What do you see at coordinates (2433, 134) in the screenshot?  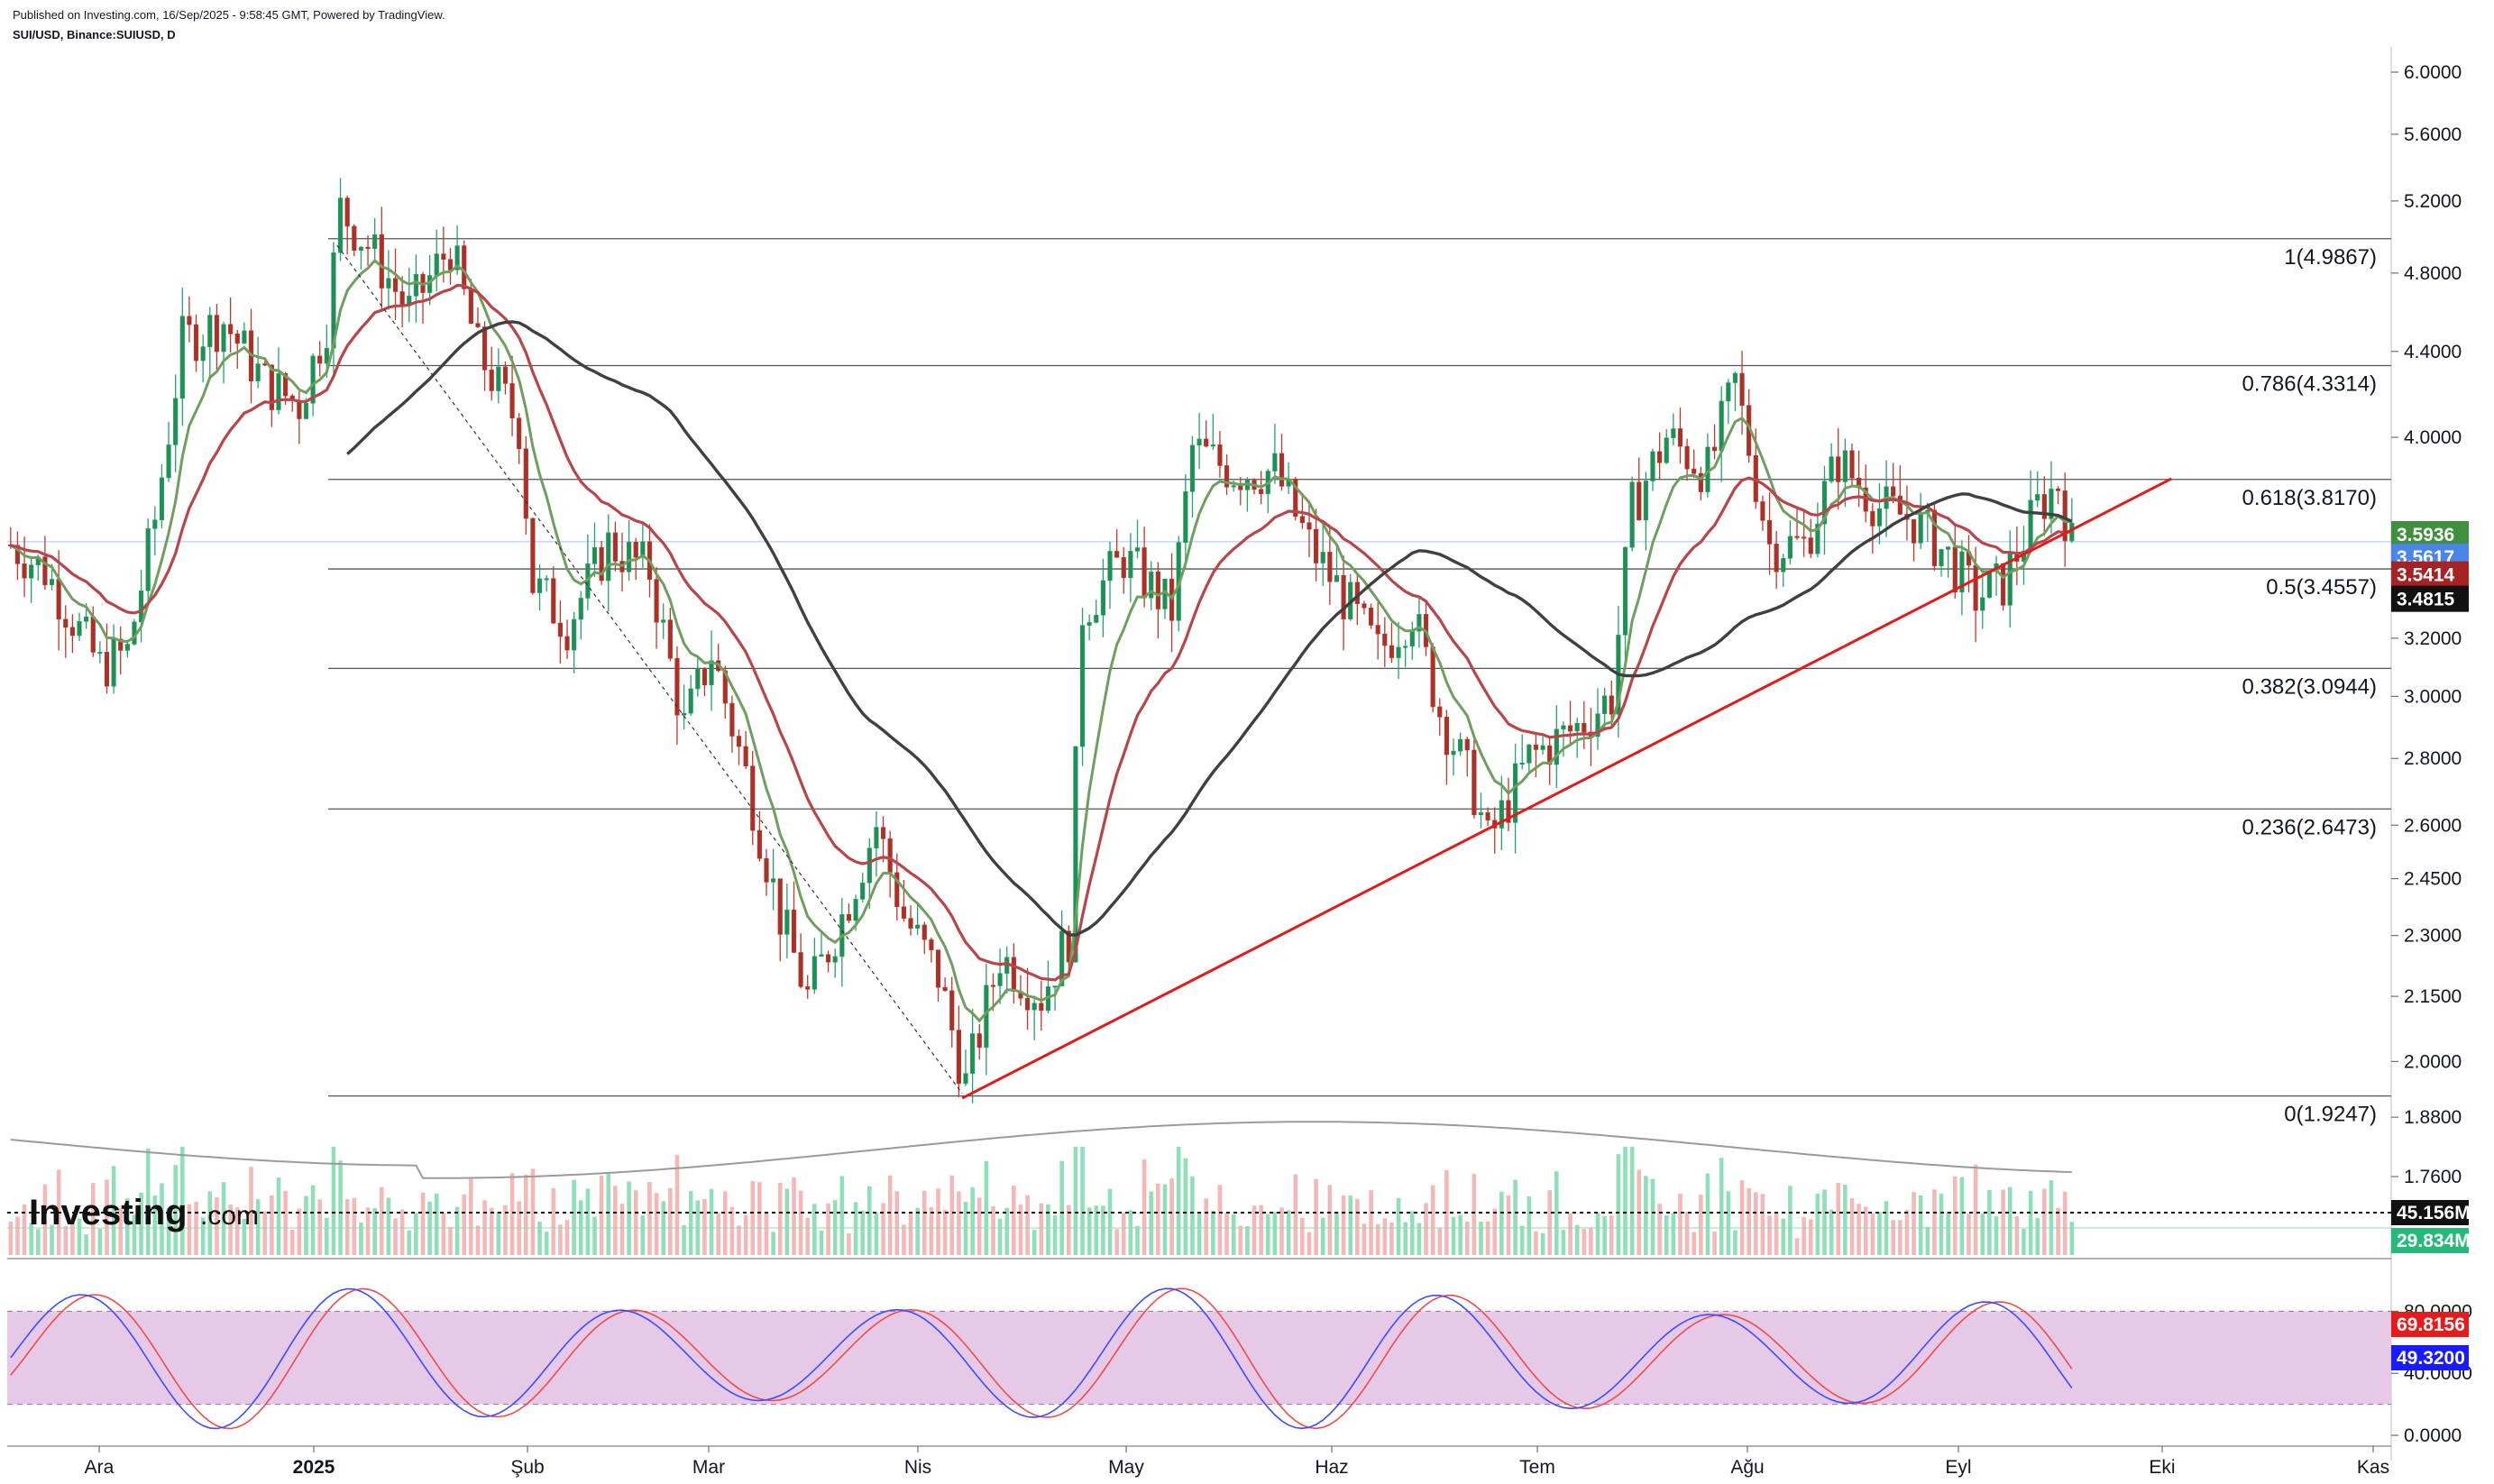 I see `y-tick-label: 5.6000` at bounding box center [2433, 134].